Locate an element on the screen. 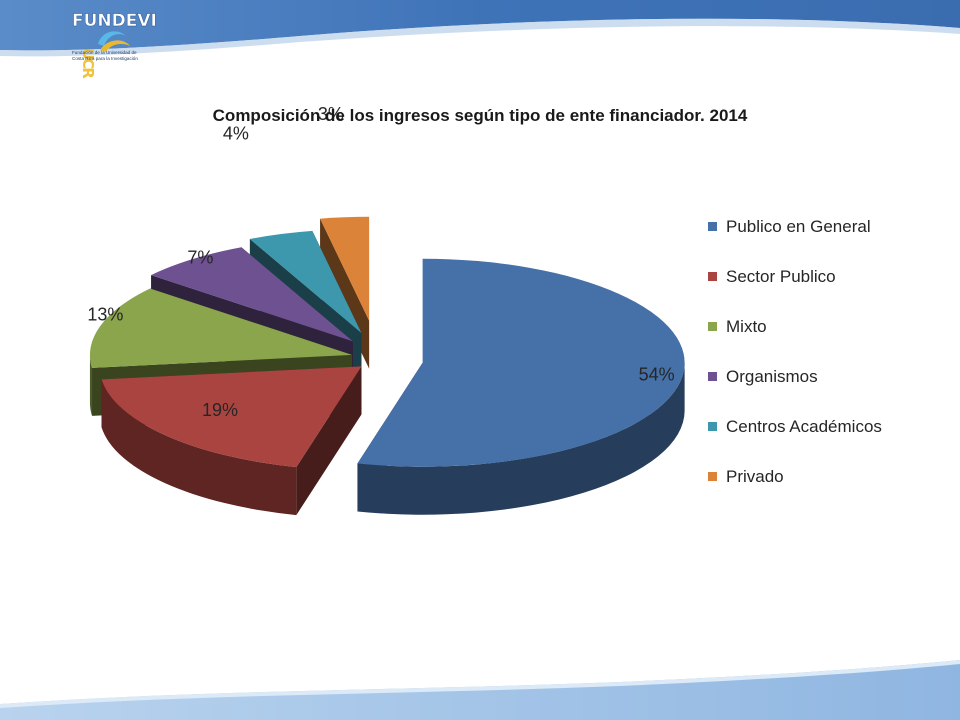 Image resolution: width=960 pixels, height=720 pixels. logo-acronym: UCR is located at coordinates (88, 63).